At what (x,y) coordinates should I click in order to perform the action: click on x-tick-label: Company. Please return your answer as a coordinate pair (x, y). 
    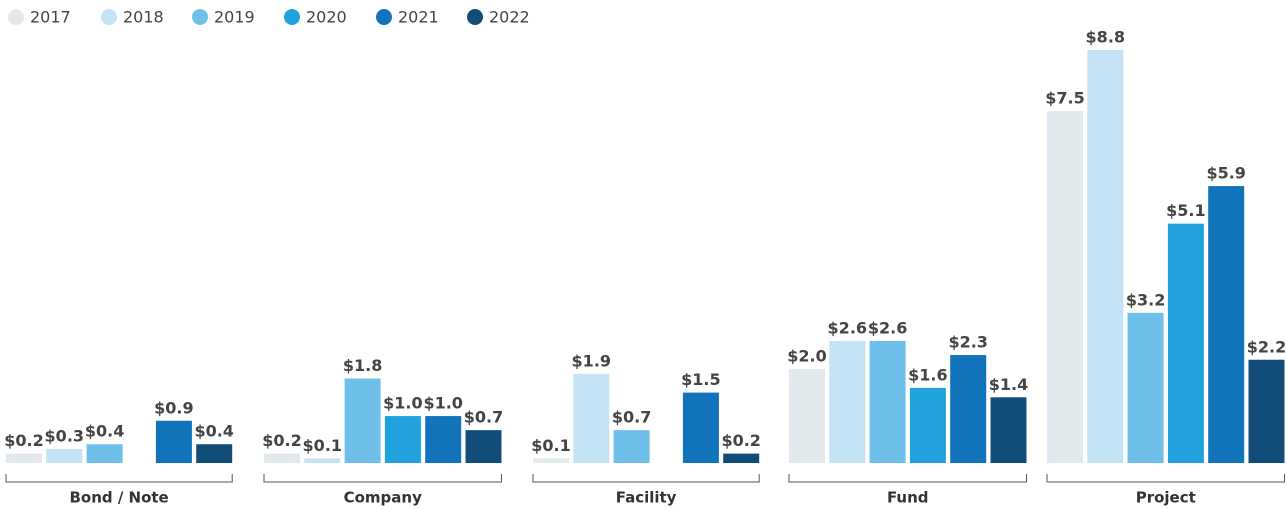
    Looking at the image, I should click on (383, 498).